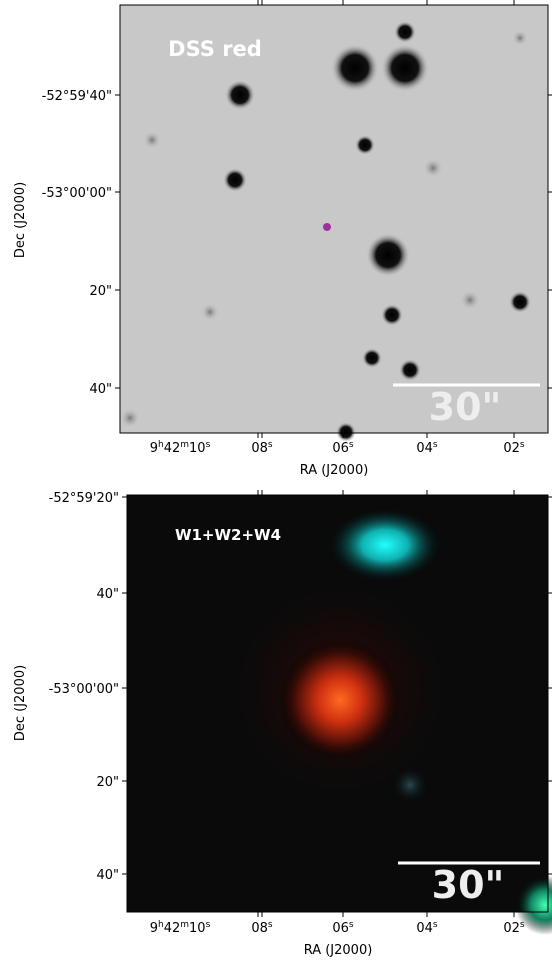 The image size is (552, 960). Describe the element at coordinates (466, 624) in the screenshot. I see `scale-bars` at that location.